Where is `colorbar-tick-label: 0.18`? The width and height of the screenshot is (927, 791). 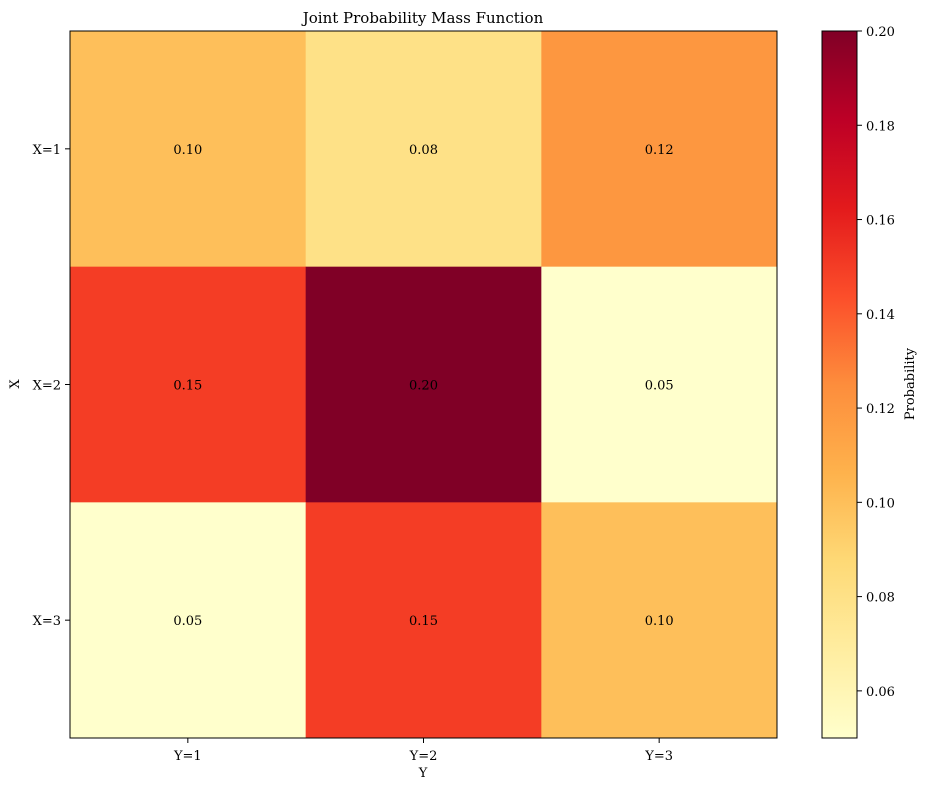 colorbar-tick-label: 0.18 is located at coordinates (880, 126).